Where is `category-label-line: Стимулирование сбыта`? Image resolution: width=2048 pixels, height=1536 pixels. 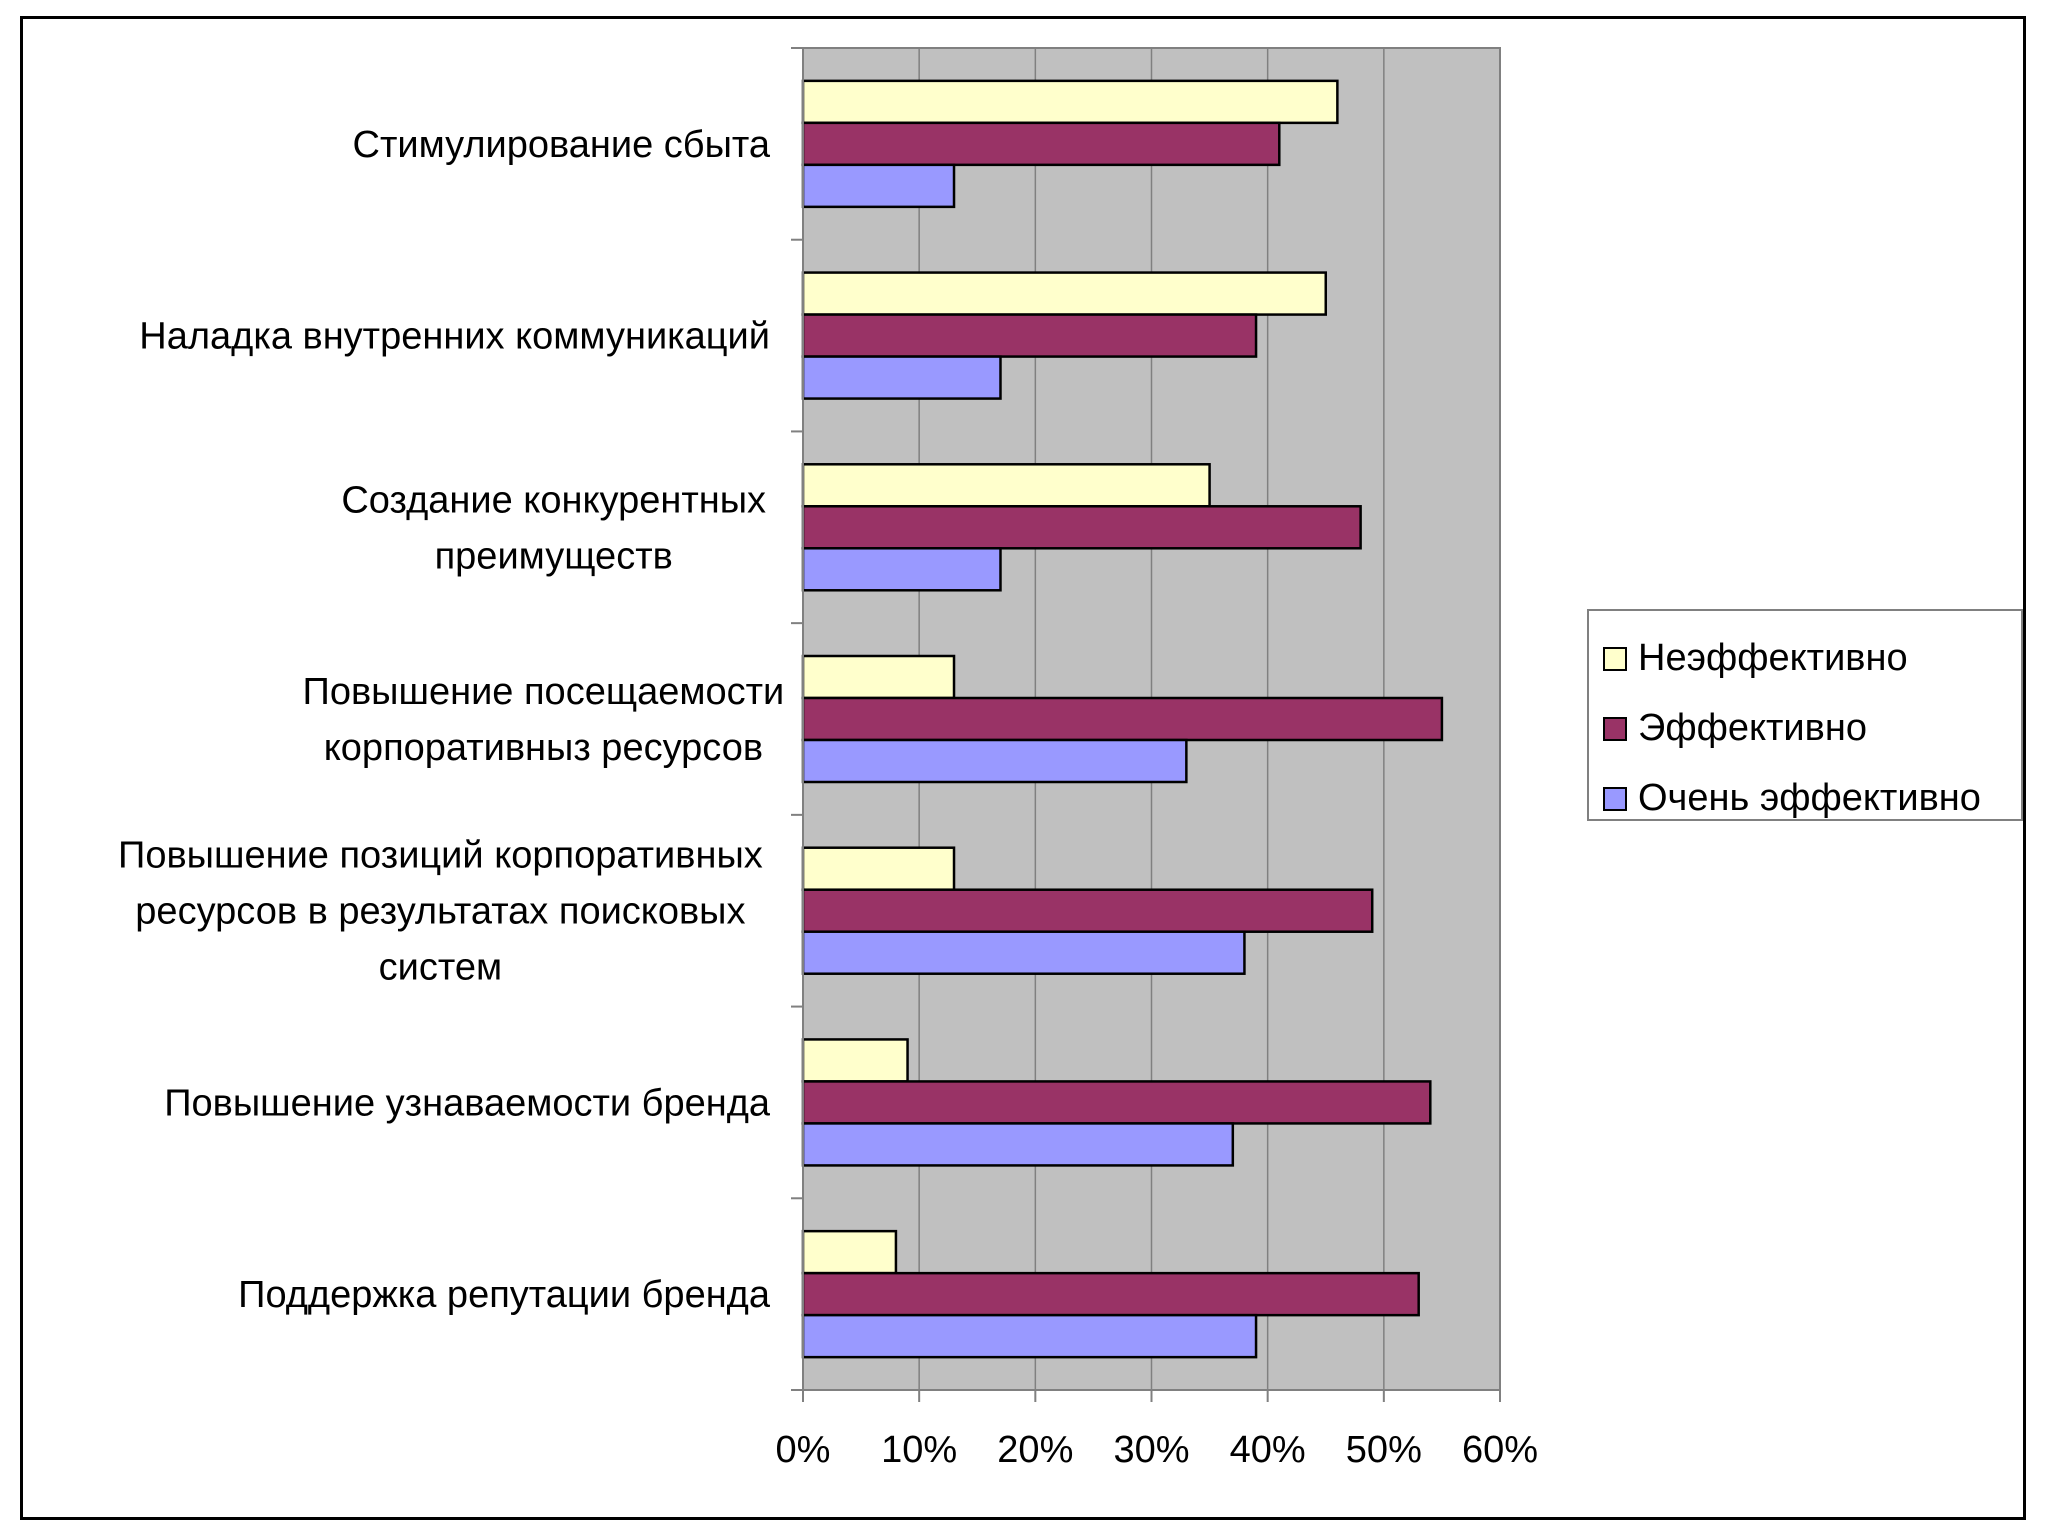
category-label-line: Стимулирование сбыта is located at coordinates (562, 145).